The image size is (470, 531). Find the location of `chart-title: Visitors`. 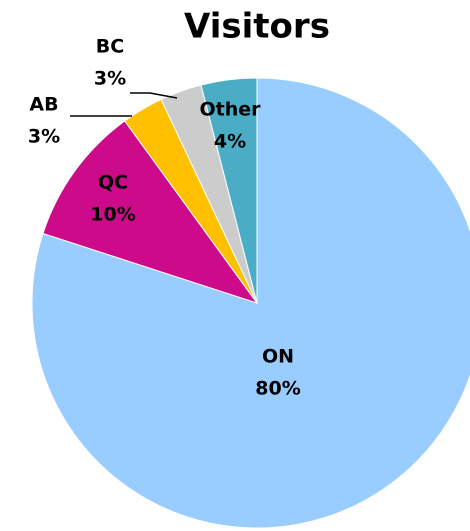

chart-title: Visitors is located at coordinates (257, 27).